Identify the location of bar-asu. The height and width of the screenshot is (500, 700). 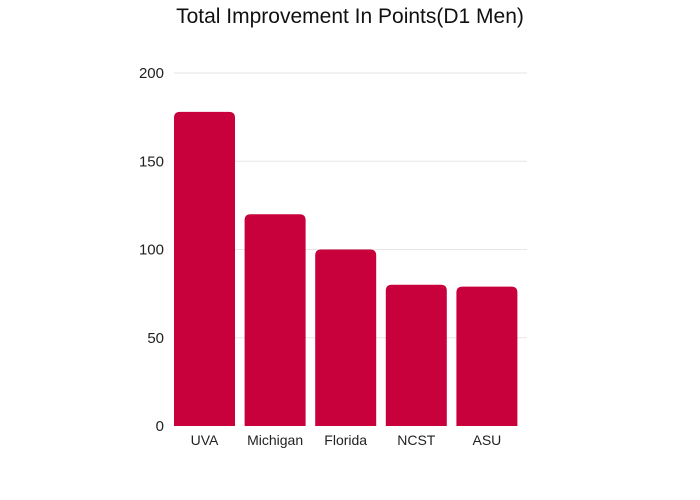
(487, 356).